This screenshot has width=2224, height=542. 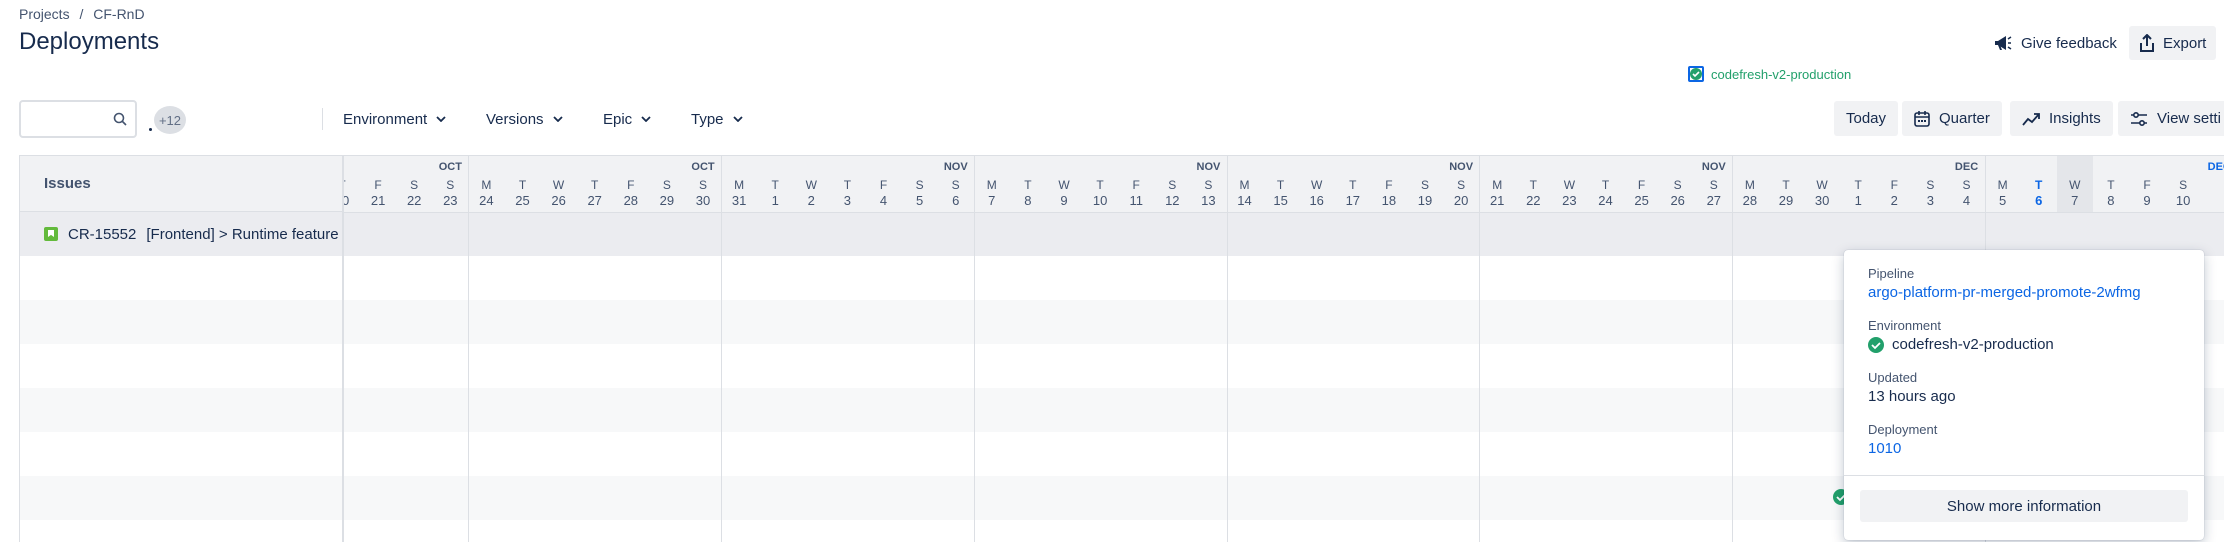 I want to click on show-more-information-button: Show more information, so click(x=2024, y=506).